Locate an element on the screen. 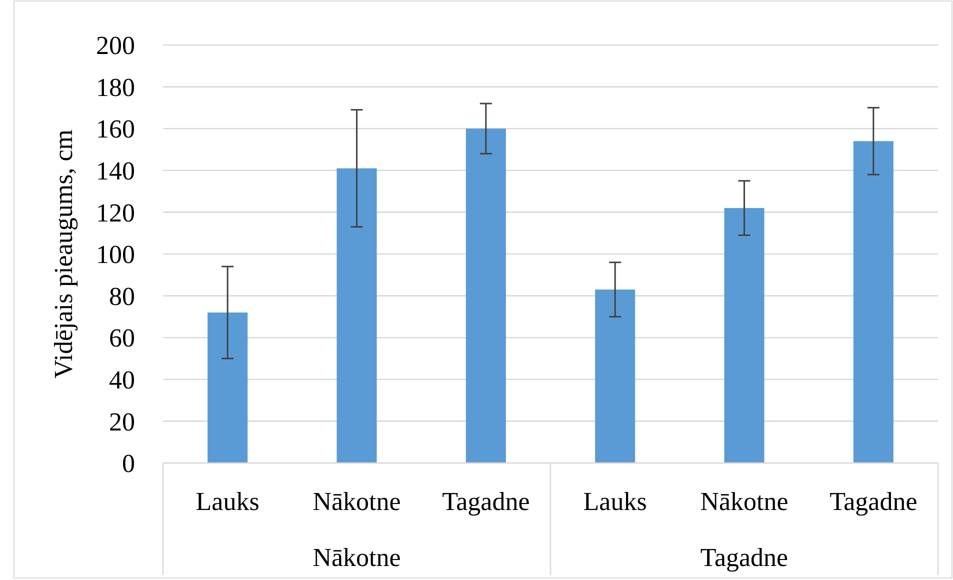  y-tick-label: 0 is located at coordinates (128, 463).